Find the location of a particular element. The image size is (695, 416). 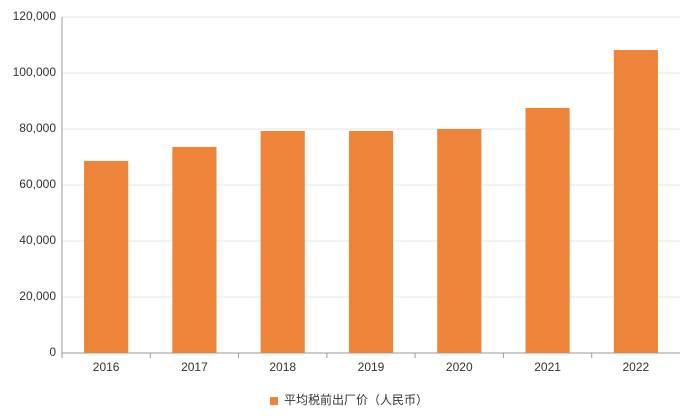

x-tick-label: 2020 is located at coordinates (459, 367).